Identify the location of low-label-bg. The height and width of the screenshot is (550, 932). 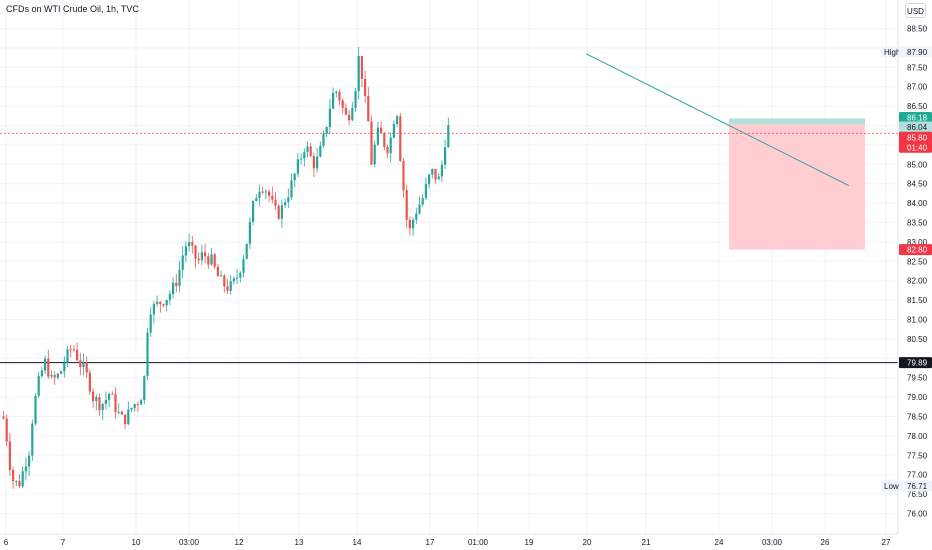
(891, 486).